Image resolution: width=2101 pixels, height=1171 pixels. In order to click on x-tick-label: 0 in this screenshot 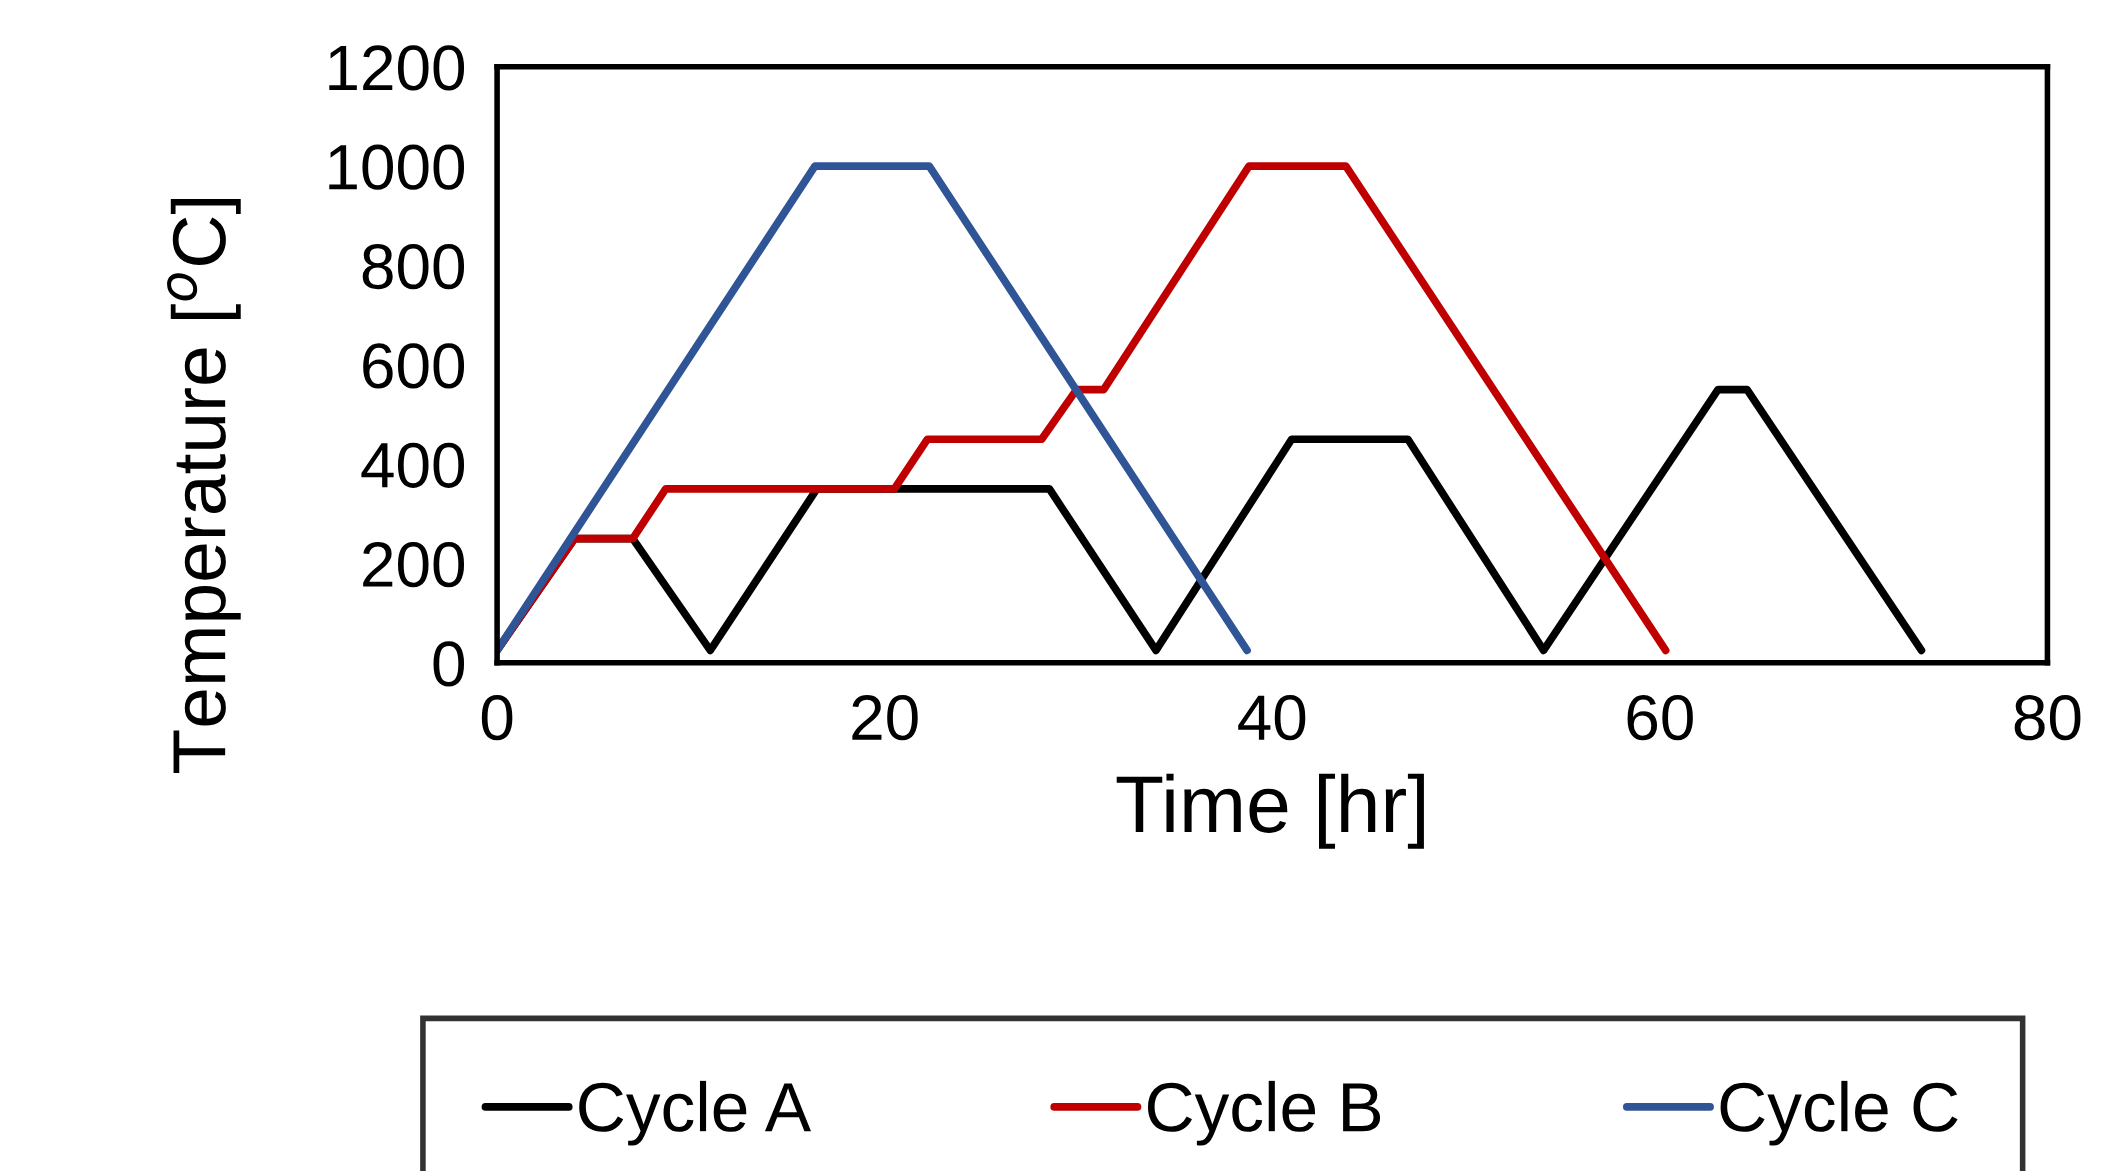, I will do `click(497, 718)`.